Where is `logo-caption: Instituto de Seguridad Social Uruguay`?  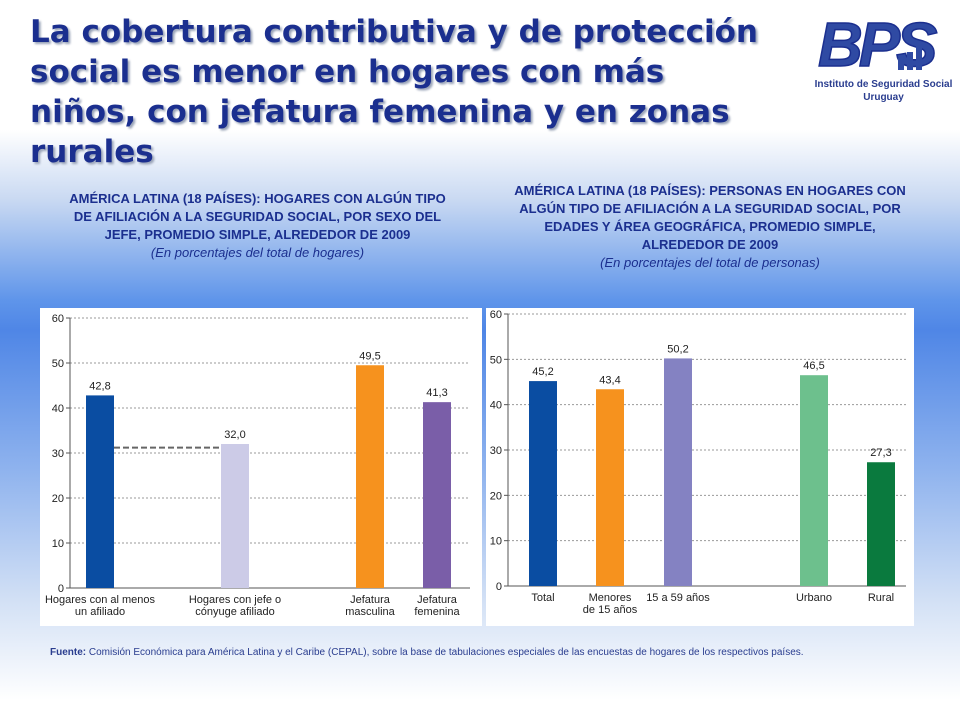
logo-caption: Instituto de Seguridad Social Uruguay is located at coordinates (883, 91).